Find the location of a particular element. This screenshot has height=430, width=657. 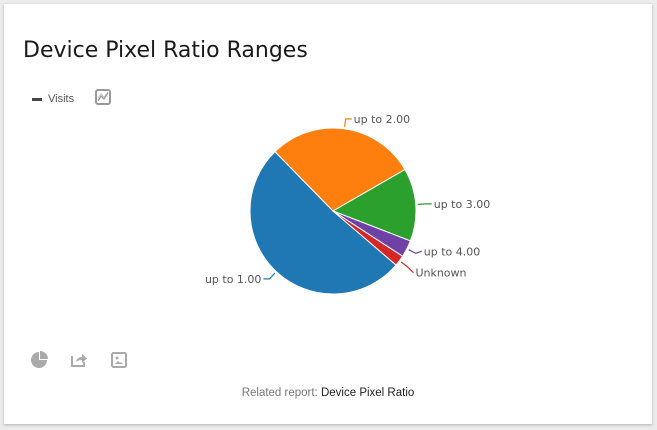

export-icon is located at coordinates (79, 360).